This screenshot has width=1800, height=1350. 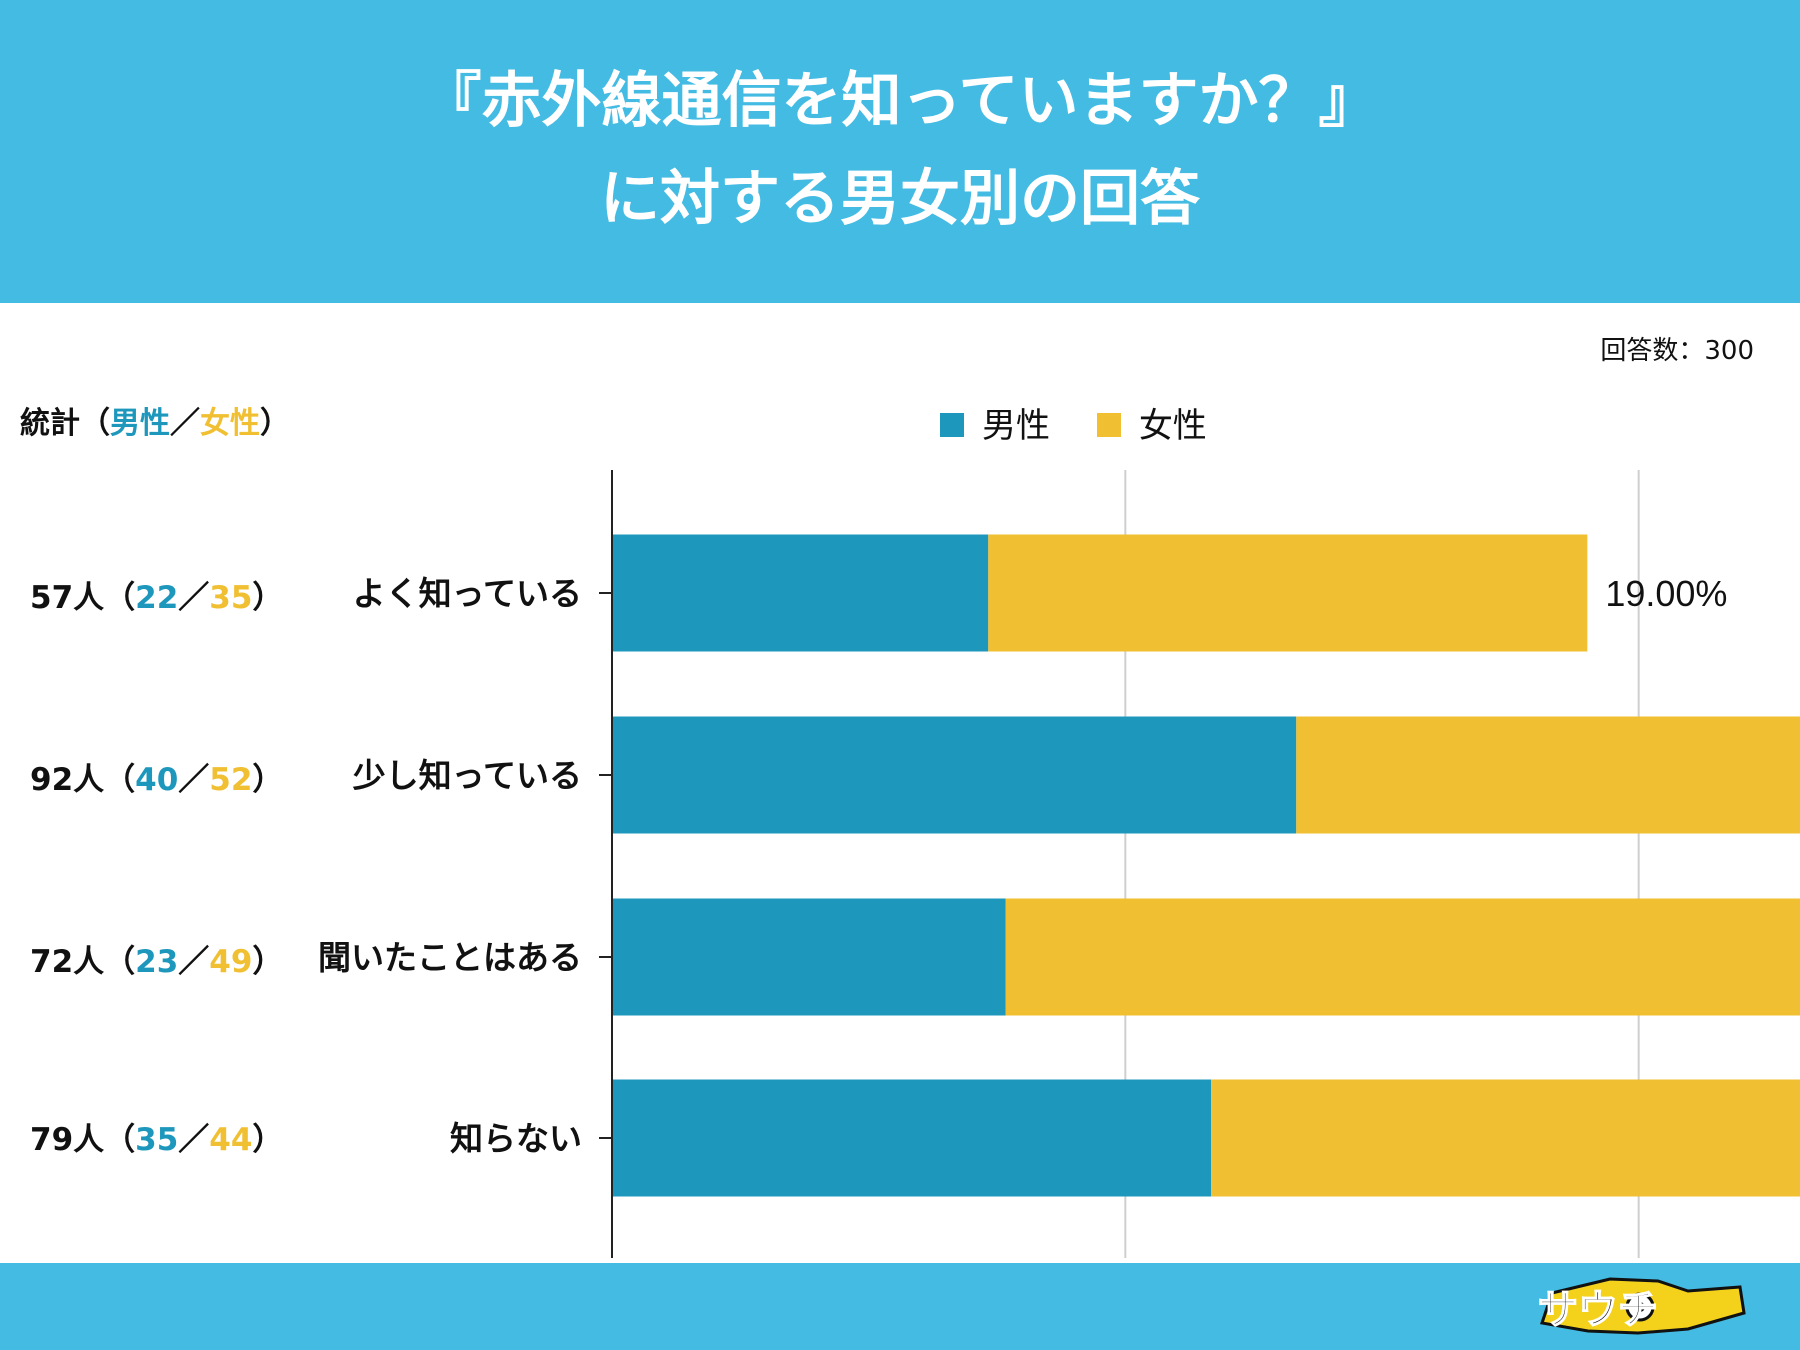 What do you see at coordinates (231, 962) in the screenshot?
I see `stat-female: 49` at bounding box center [231, 962].